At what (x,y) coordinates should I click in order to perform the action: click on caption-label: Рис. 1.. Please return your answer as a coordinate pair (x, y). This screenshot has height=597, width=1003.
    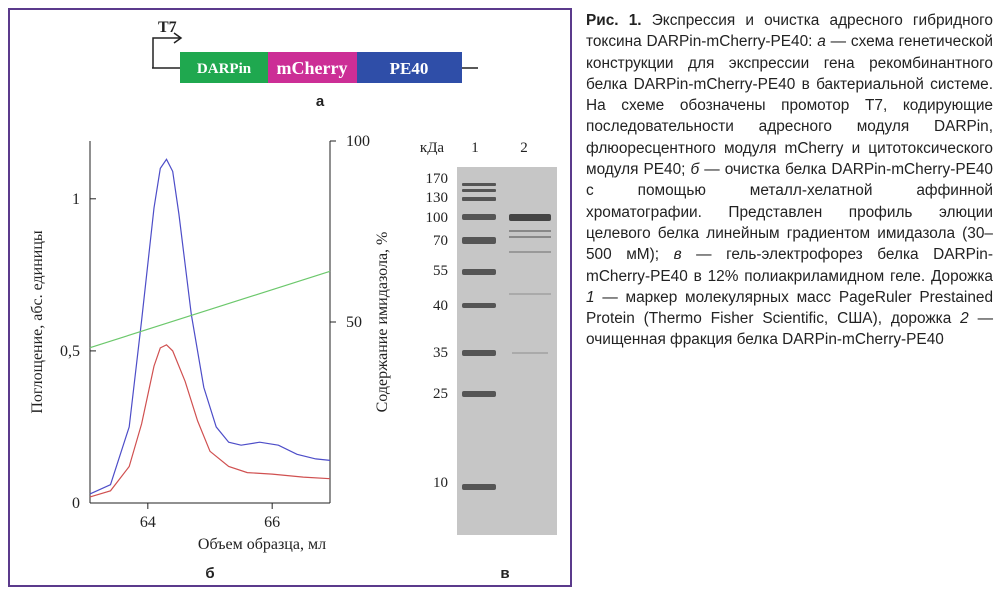
    Looking at the image, I should click on (614, 20).